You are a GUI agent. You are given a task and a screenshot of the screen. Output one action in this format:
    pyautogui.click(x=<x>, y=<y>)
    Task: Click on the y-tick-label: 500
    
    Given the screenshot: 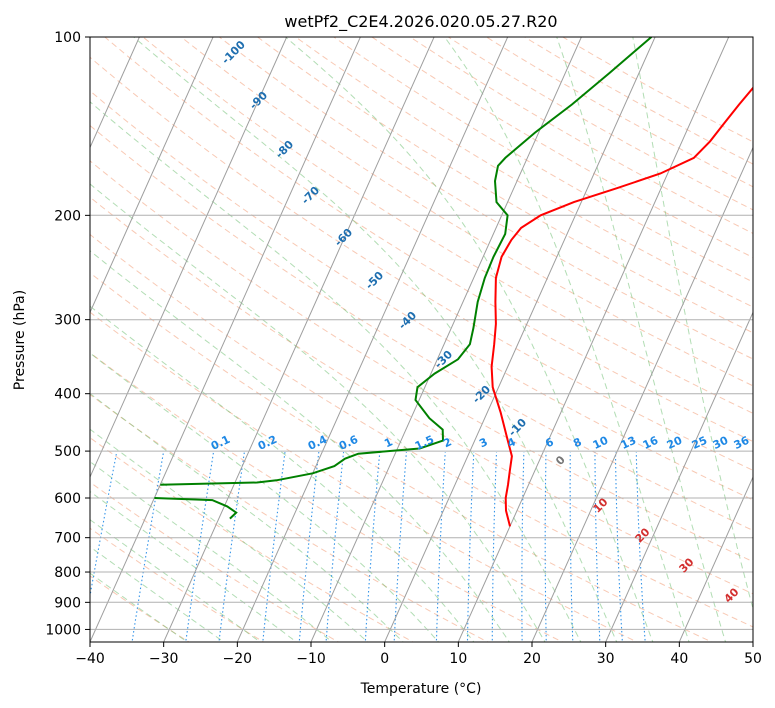 What is the action you would take?
    pyautogui.click(x=67, y=452)
    